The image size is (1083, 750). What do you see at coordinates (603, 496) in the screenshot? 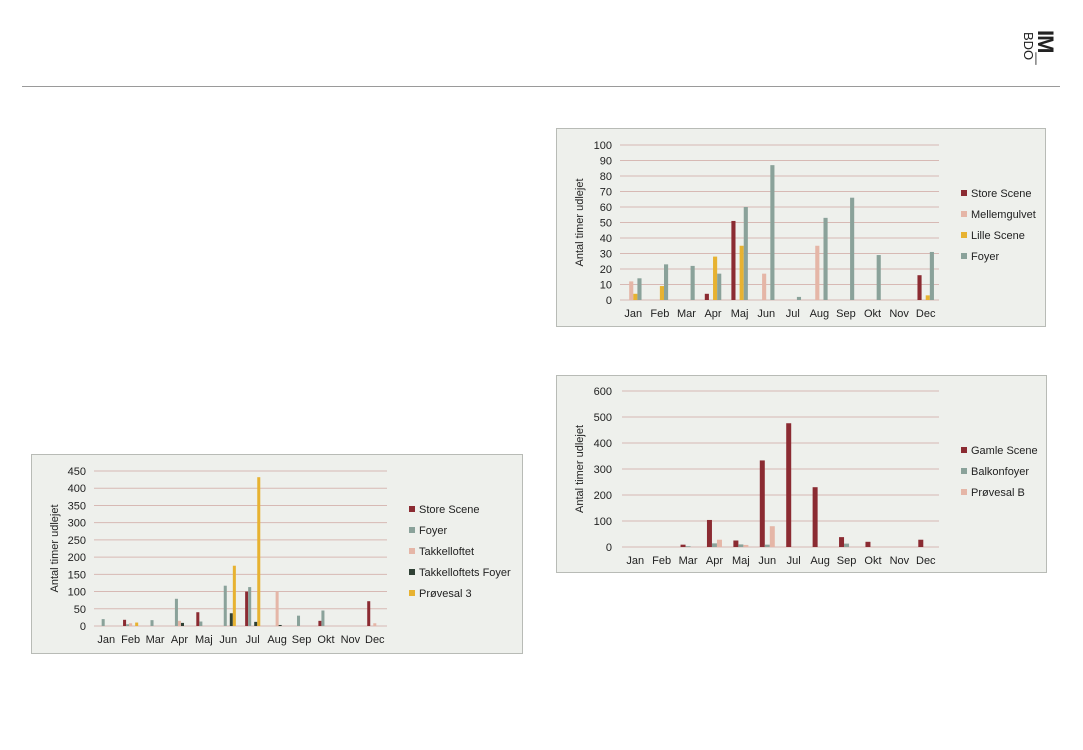
I see `y-tick-label: 200` at bounding box center [603, 496].